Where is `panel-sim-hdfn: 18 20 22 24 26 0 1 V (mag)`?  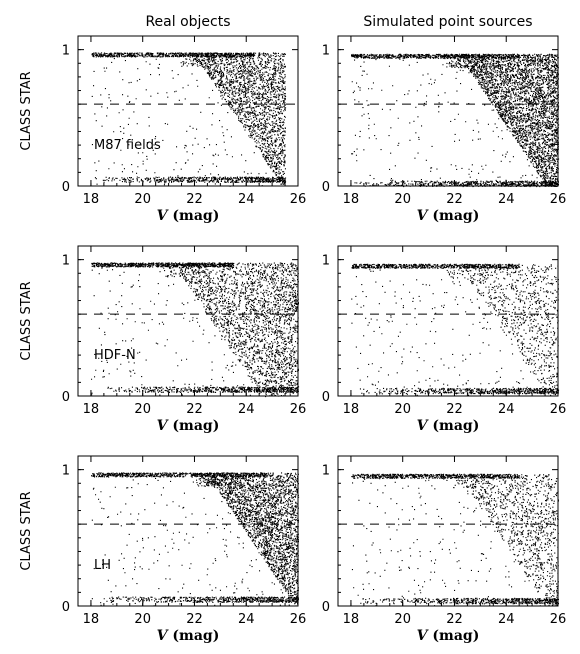
panel-sim-hdfn: 18 20 22 24 26 0 1 V (mag) is located at coordinates (444, 339).